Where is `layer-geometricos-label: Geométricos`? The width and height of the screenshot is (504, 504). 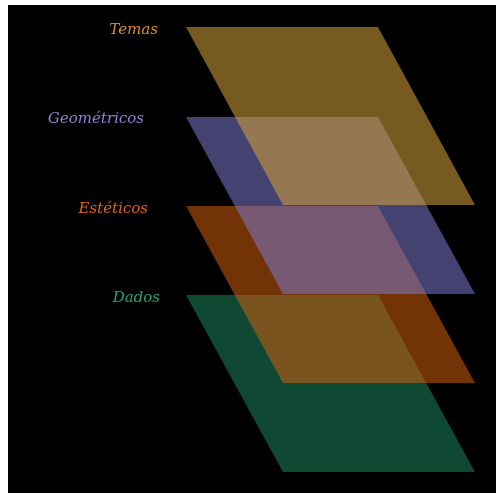
layer-geometricos-label: Geométricos is located at coordinates (96, 118).